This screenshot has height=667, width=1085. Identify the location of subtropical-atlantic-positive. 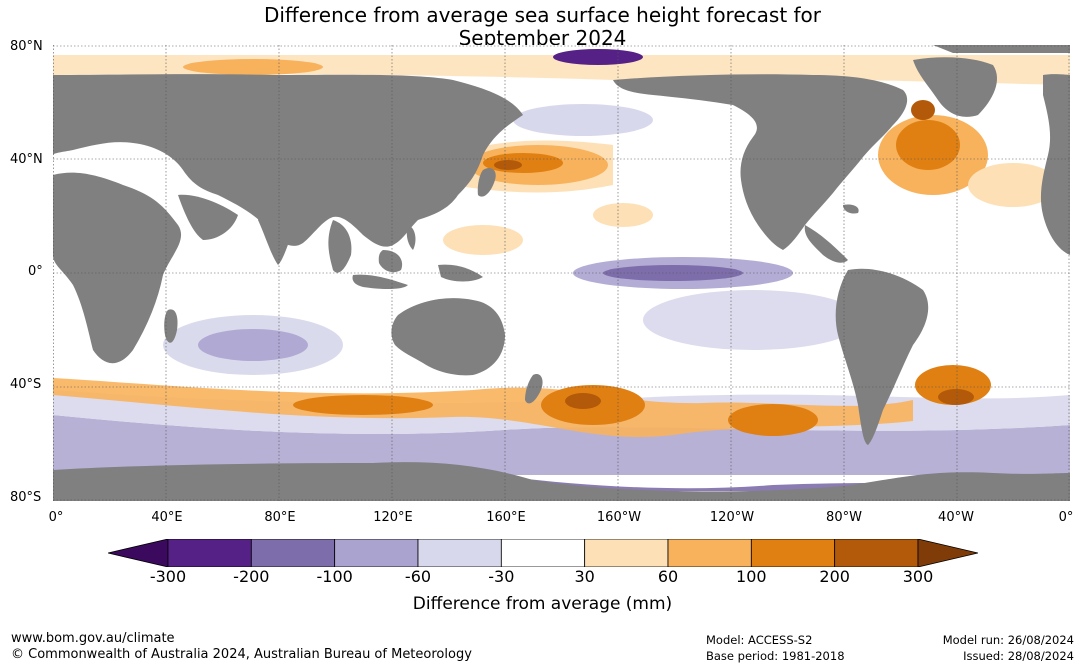
(1013, 185).